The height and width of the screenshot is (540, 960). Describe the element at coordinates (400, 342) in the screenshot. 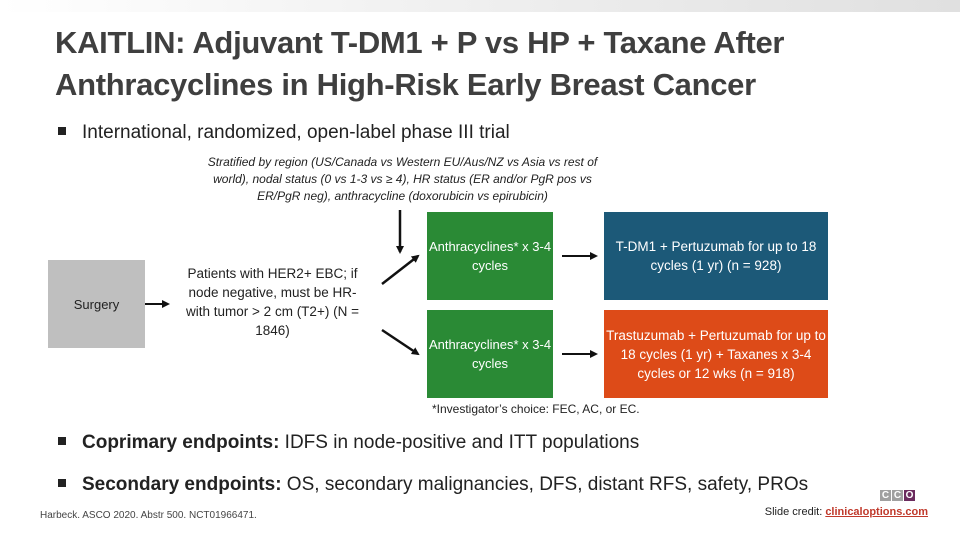

I see `arrow-to-arm2` at that location.